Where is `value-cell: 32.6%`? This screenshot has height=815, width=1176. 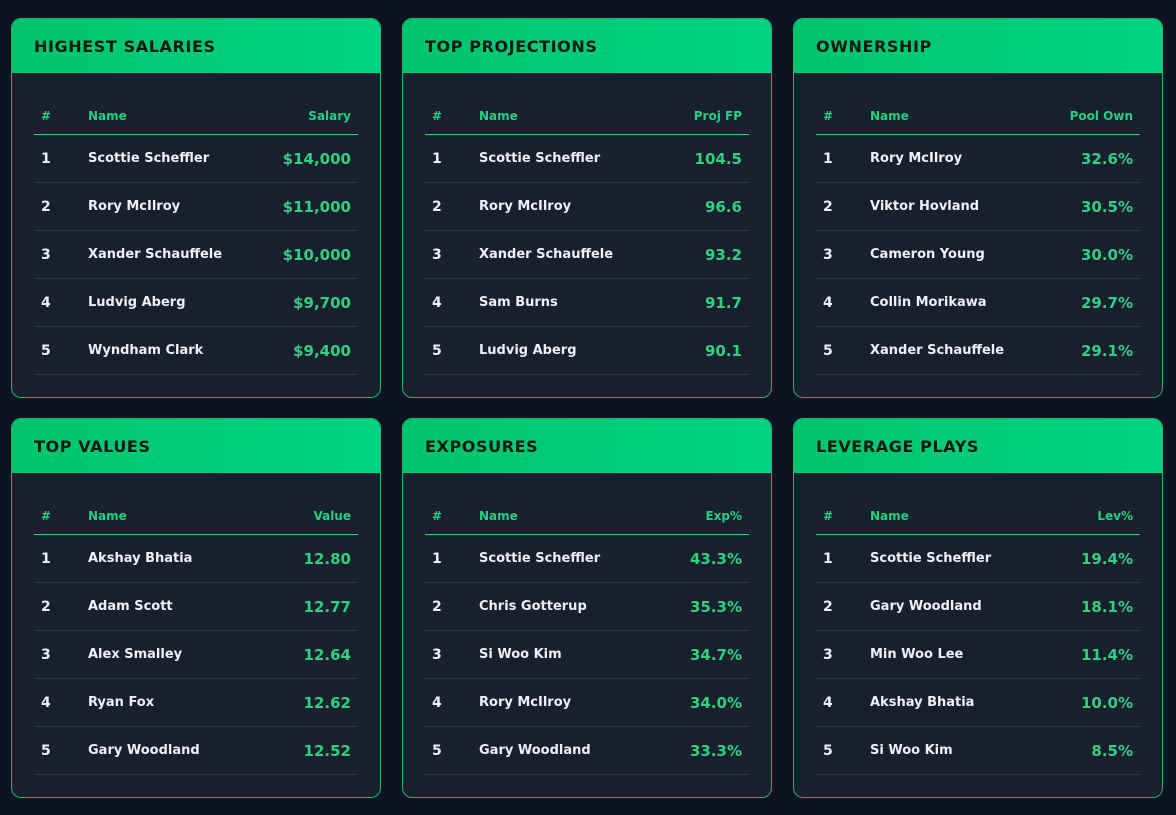
value-cell: 32.6% is located at coordinates (1106, 158).